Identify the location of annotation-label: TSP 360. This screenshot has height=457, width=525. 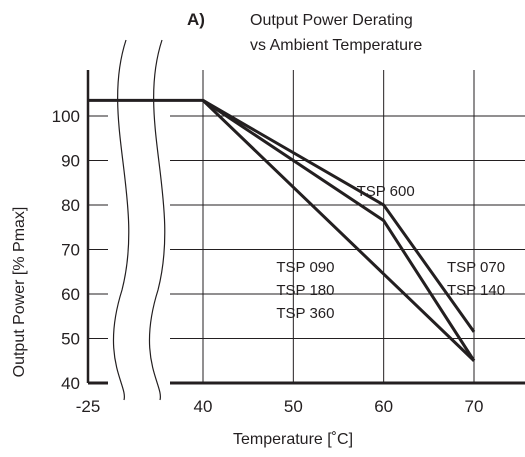
(305, 313).